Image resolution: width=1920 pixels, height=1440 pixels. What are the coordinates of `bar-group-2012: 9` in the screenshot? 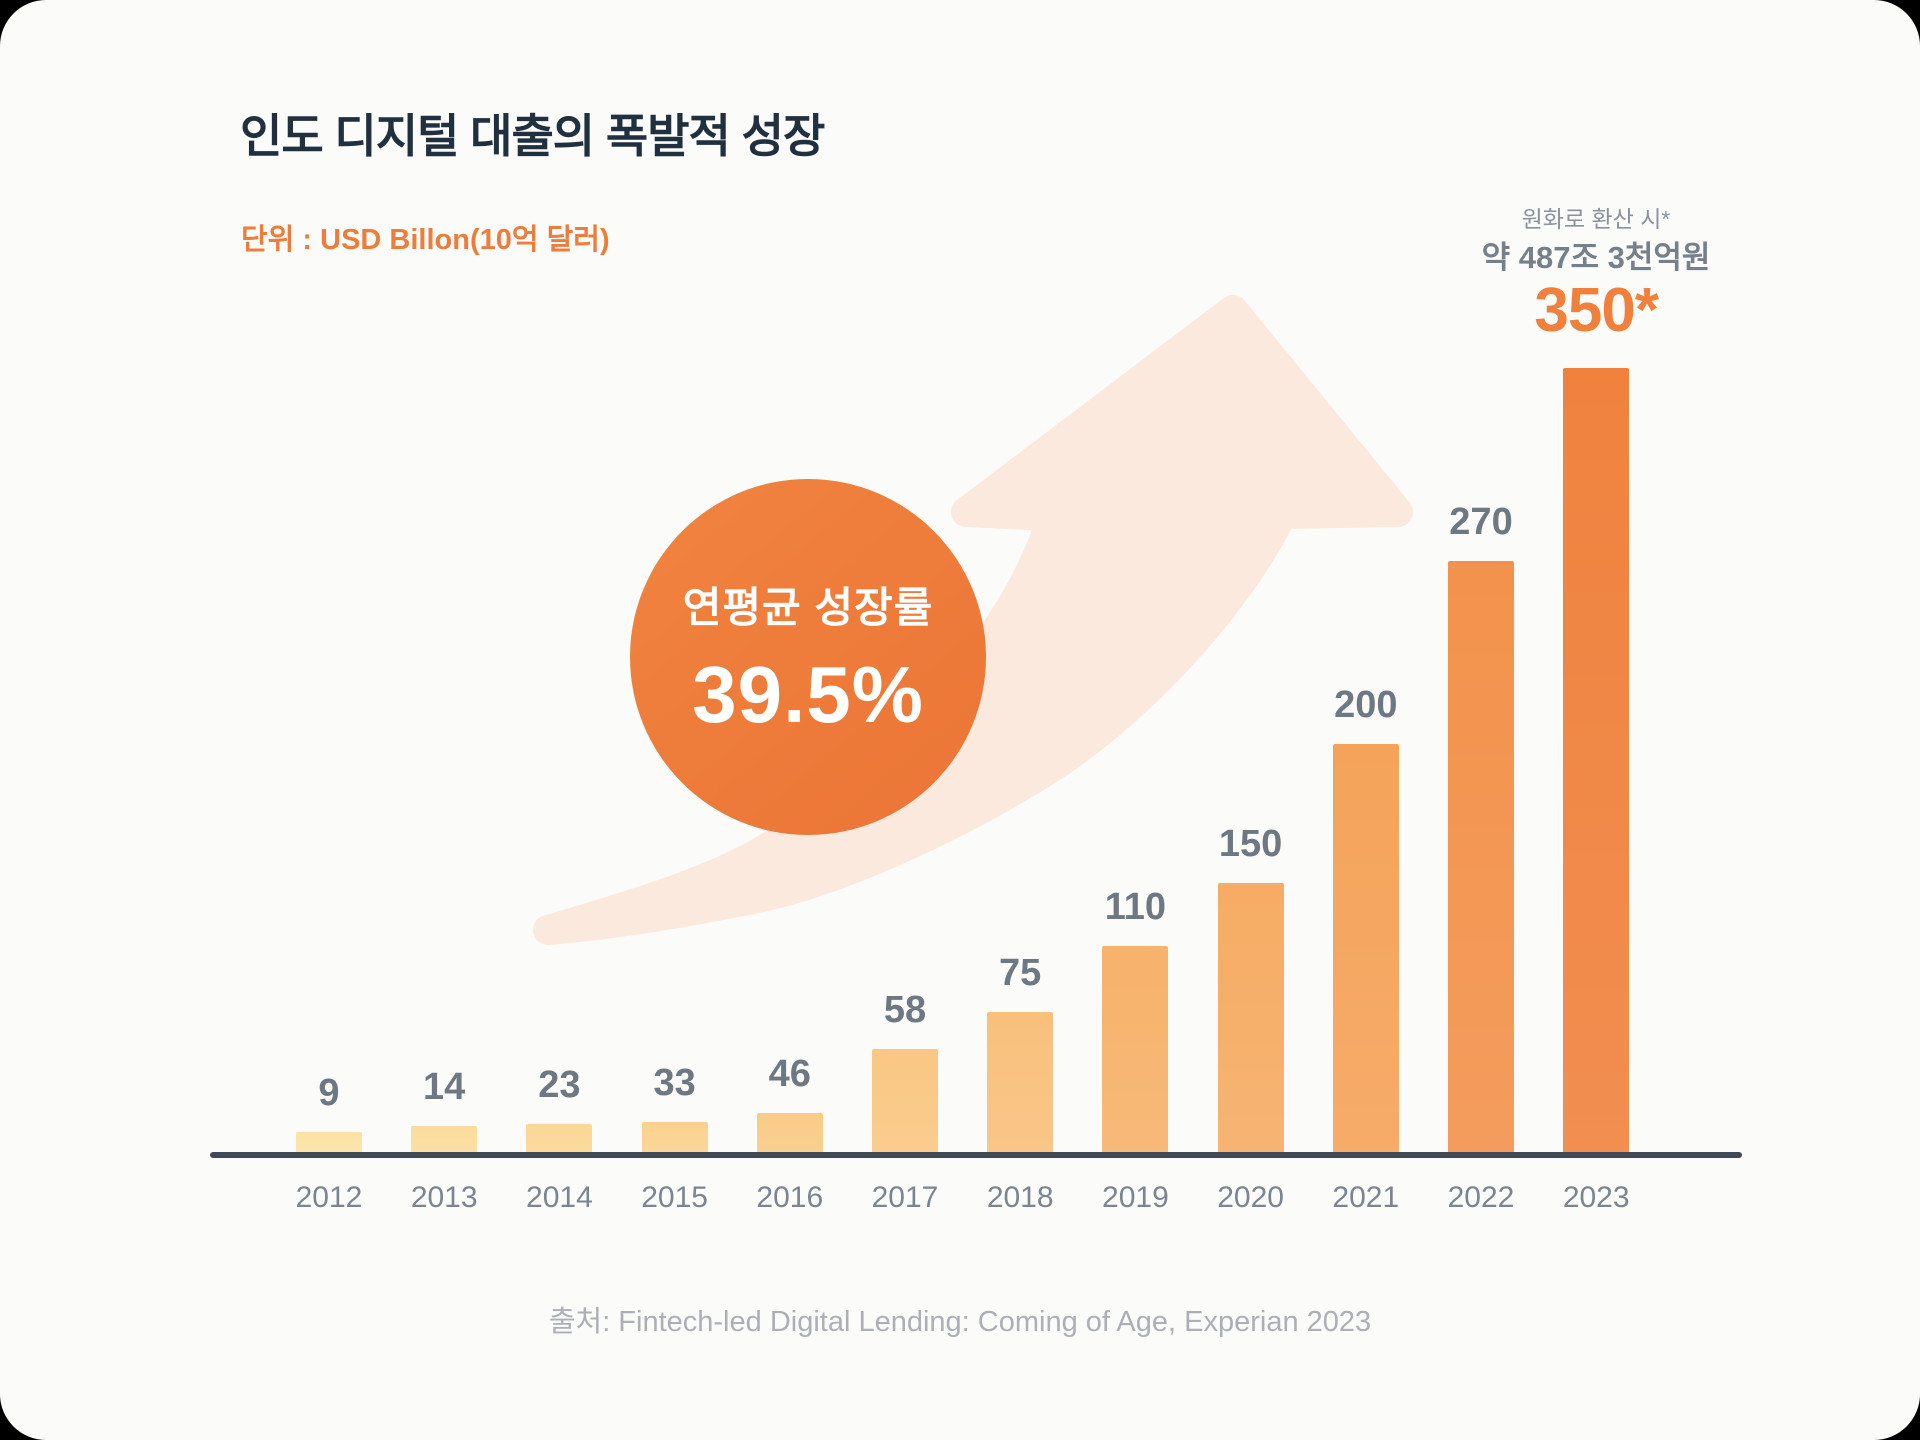 It's located at (329, 1113).